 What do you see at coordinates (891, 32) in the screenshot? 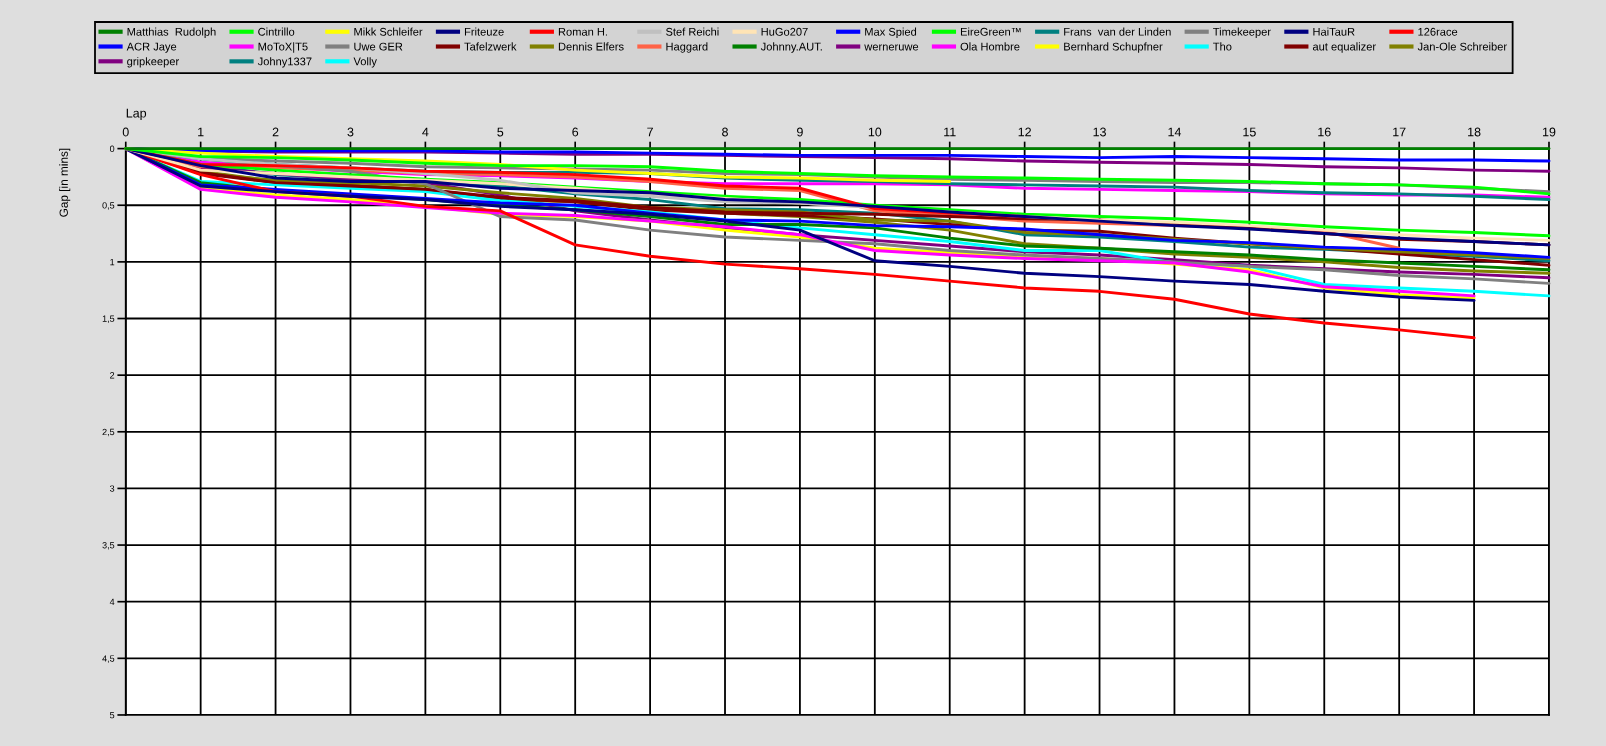
I see `legend-label: Max Spied` at bounding box center [891, 32].